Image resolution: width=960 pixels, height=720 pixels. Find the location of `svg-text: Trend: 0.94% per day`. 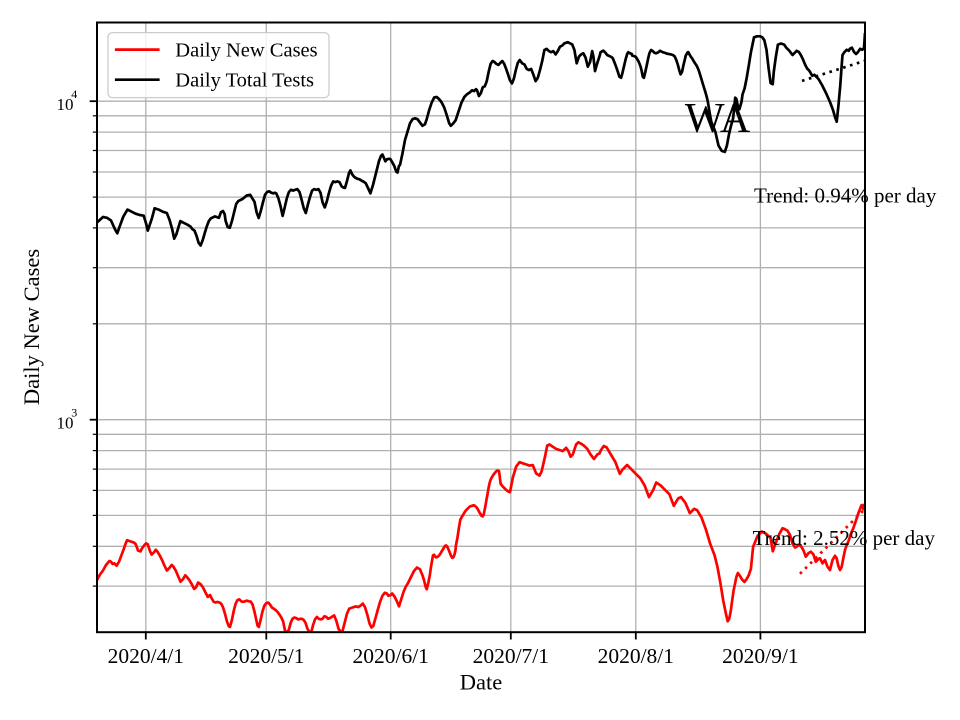

svg-text: Trend: 0.94% per day is located at coordinates (845, 196).